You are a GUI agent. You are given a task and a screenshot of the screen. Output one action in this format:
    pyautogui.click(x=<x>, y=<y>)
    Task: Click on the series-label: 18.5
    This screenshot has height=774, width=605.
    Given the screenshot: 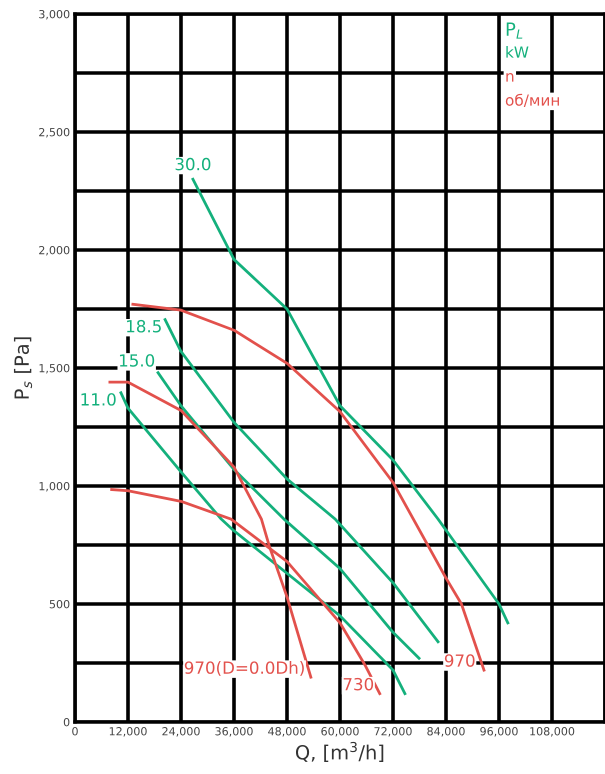 What is the action you would take?
    pyautogui.click(x=144, y=326)
    